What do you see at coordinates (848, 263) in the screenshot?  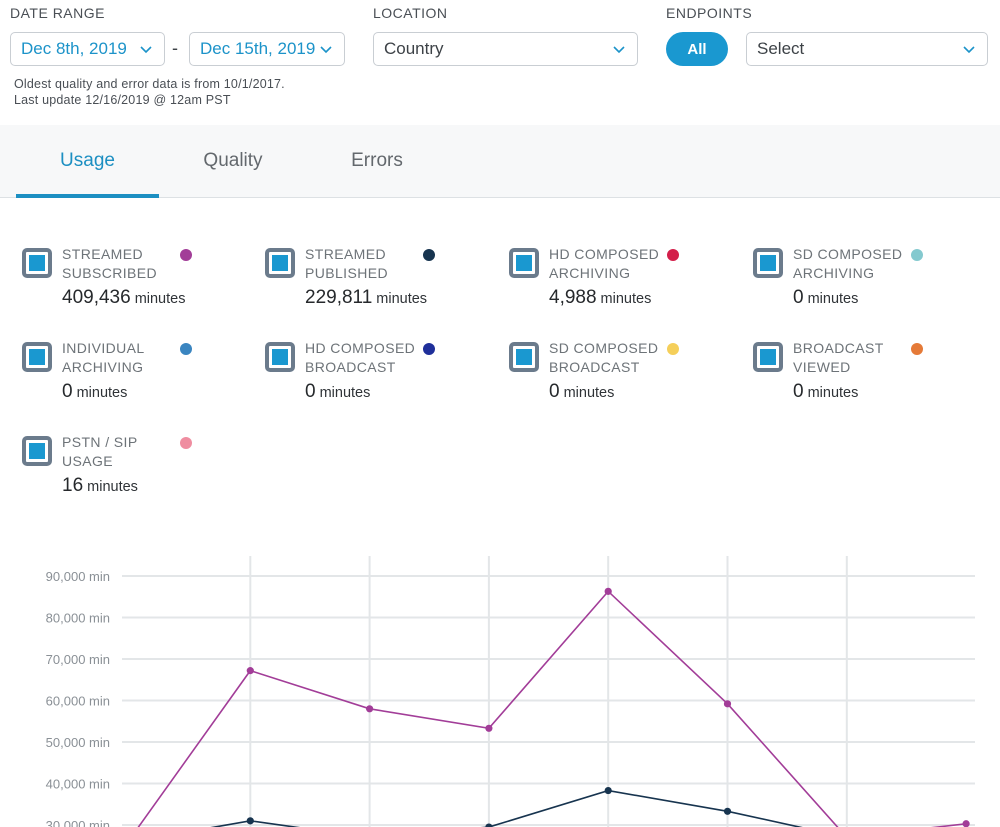 I see `metric-label: SD COMPOSED ARCHIVING` at bounding box center [848, 263].